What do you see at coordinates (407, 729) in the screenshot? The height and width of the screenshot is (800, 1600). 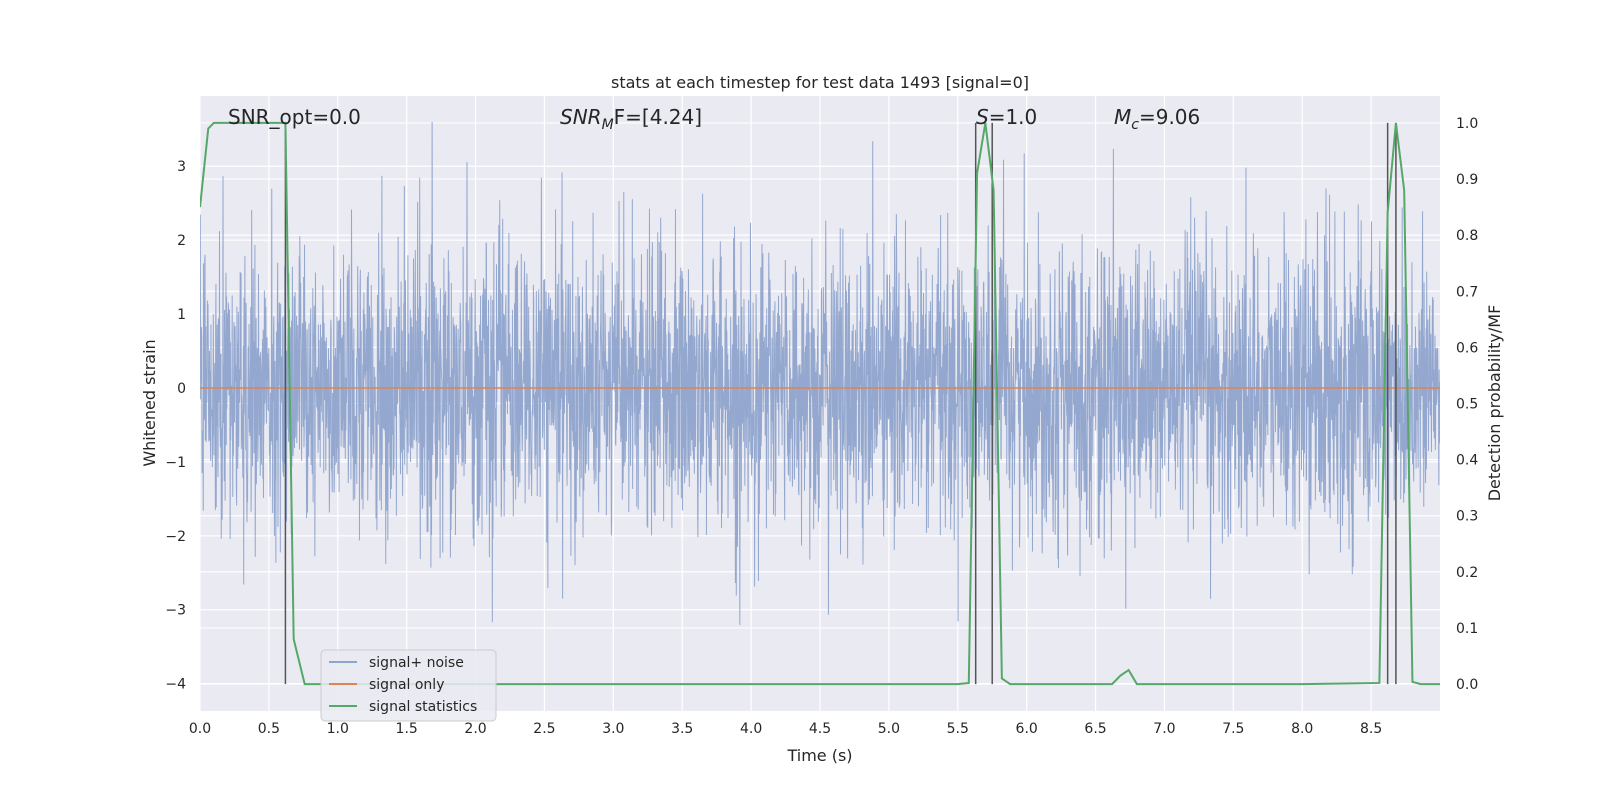 I see `x-tick-label: 1.5` at bounding box center [407, 729].